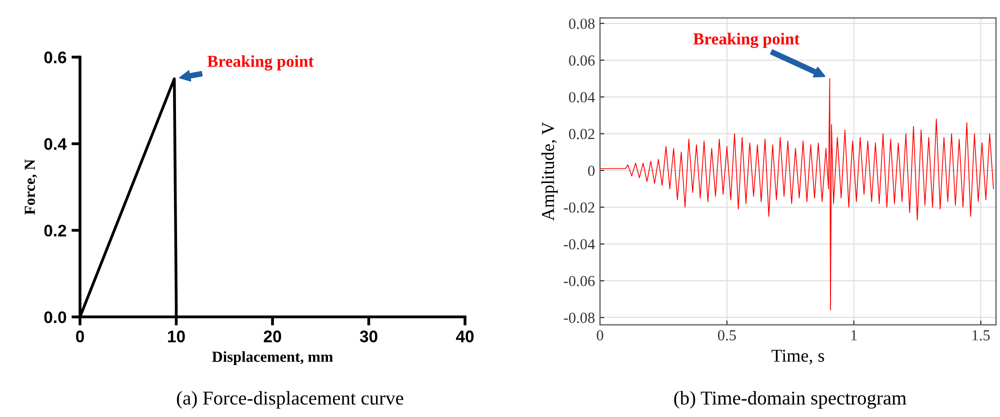 The image size is (1000, 417). I want to click on y-tick-label: 0.06, so click(581, 60).